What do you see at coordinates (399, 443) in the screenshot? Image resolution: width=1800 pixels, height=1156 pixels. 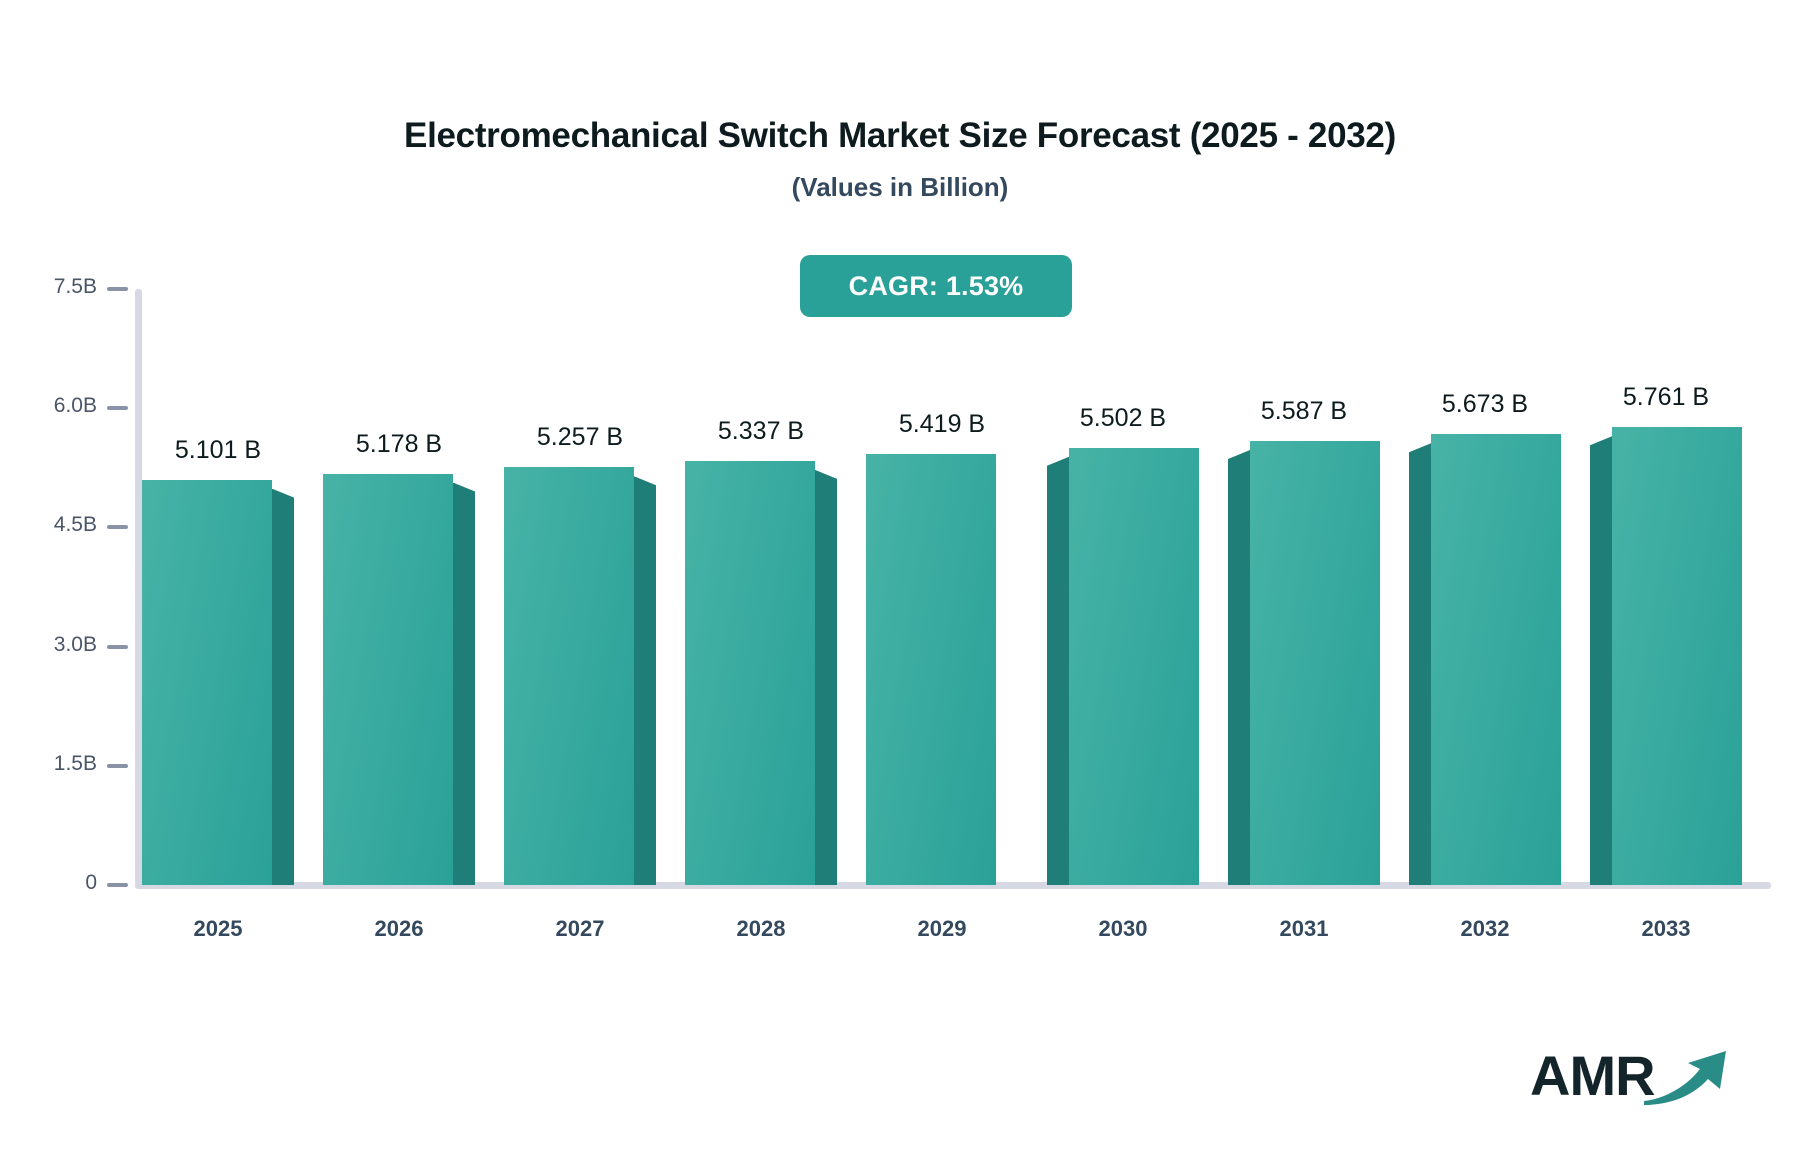 I see `bar-value-label: 5.178 B` at bounding box center [399, 443].